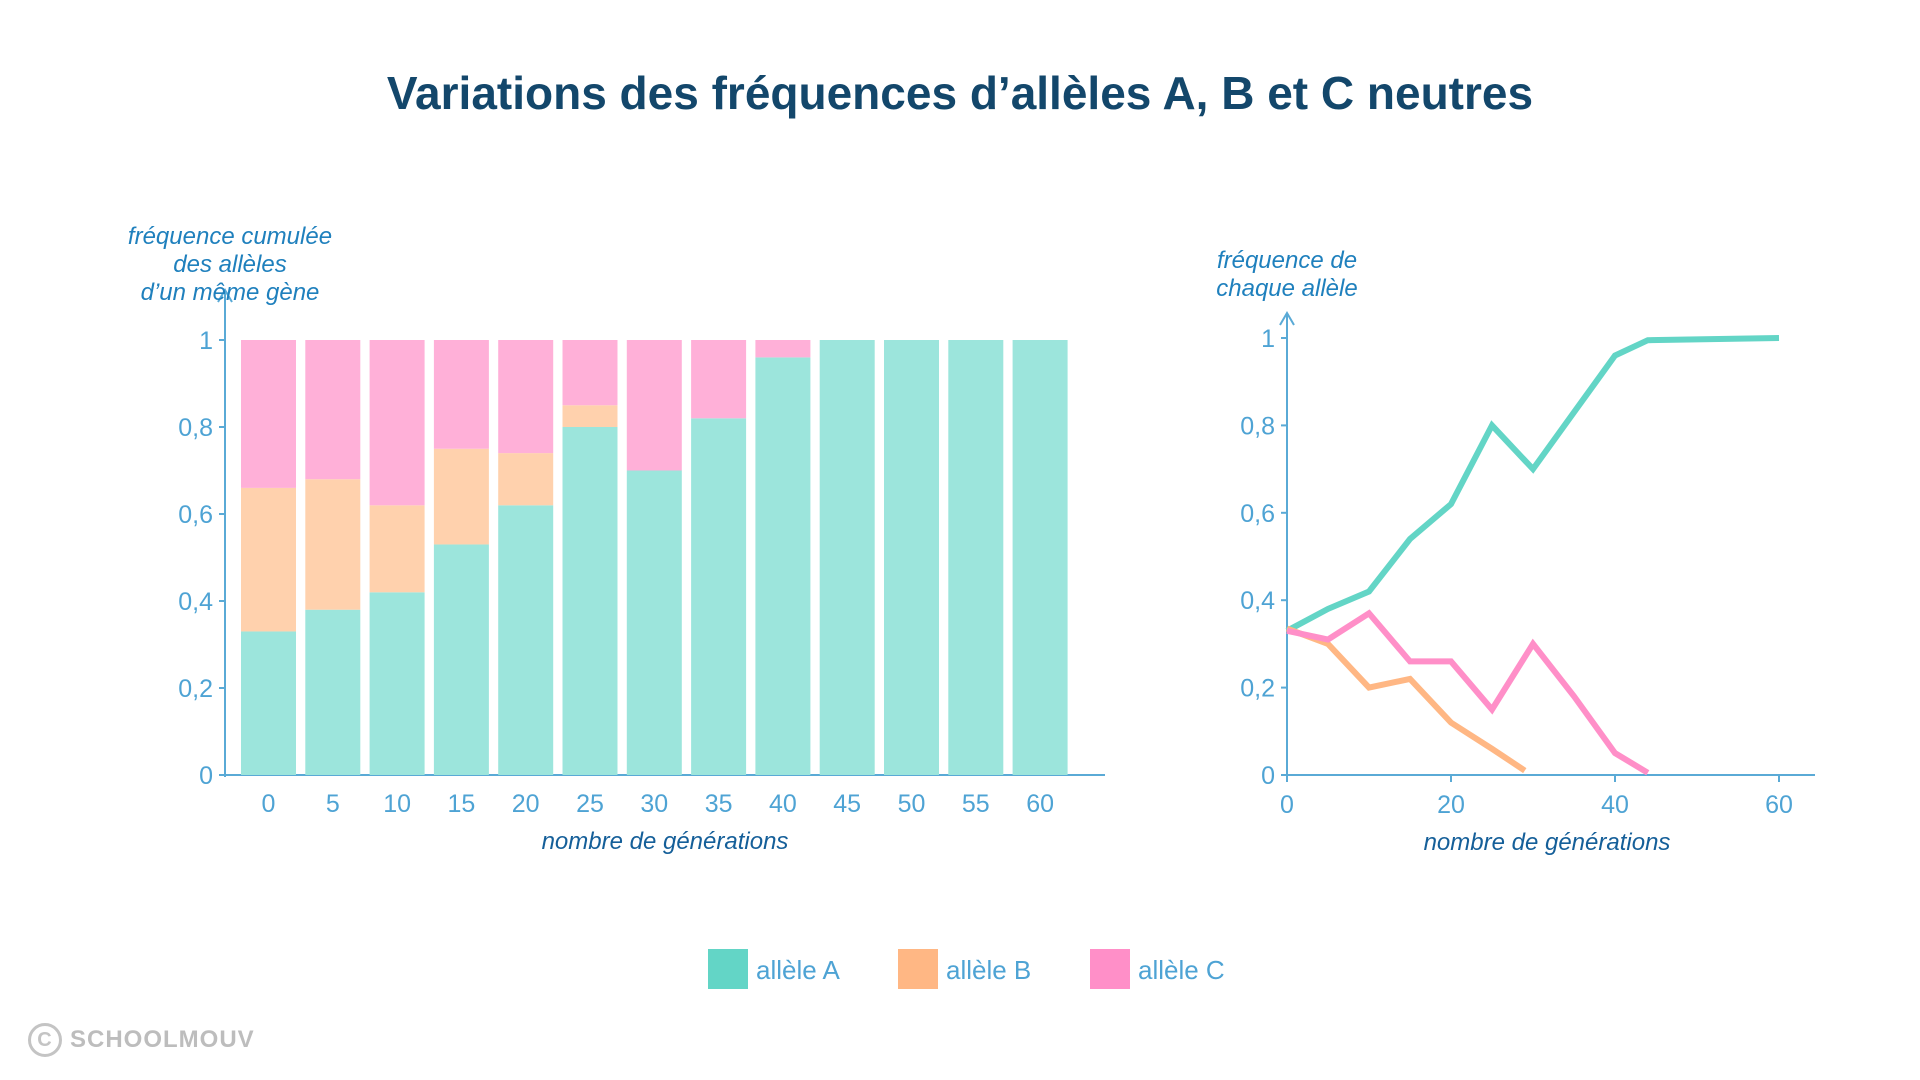 The image size is (1920, 1080). Describe the element at coordinates (195, 428) in the screenshot. I see `bar-y-tick-label: 0,8` at that location.